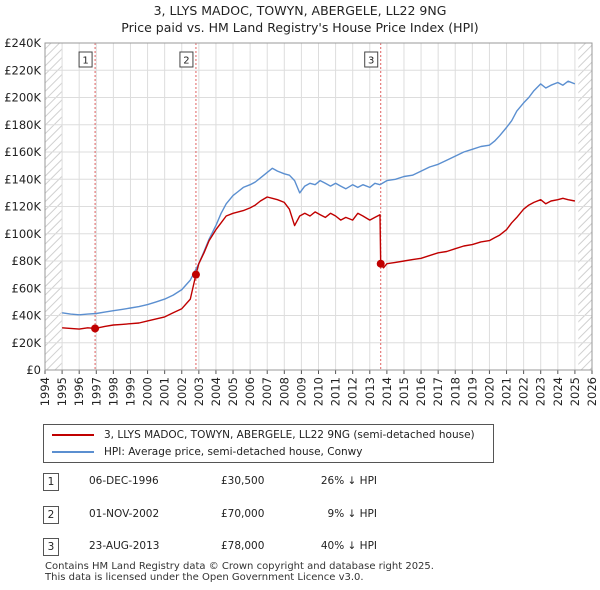  I want to click on y-tick-label: £120K, so click(22, 207).